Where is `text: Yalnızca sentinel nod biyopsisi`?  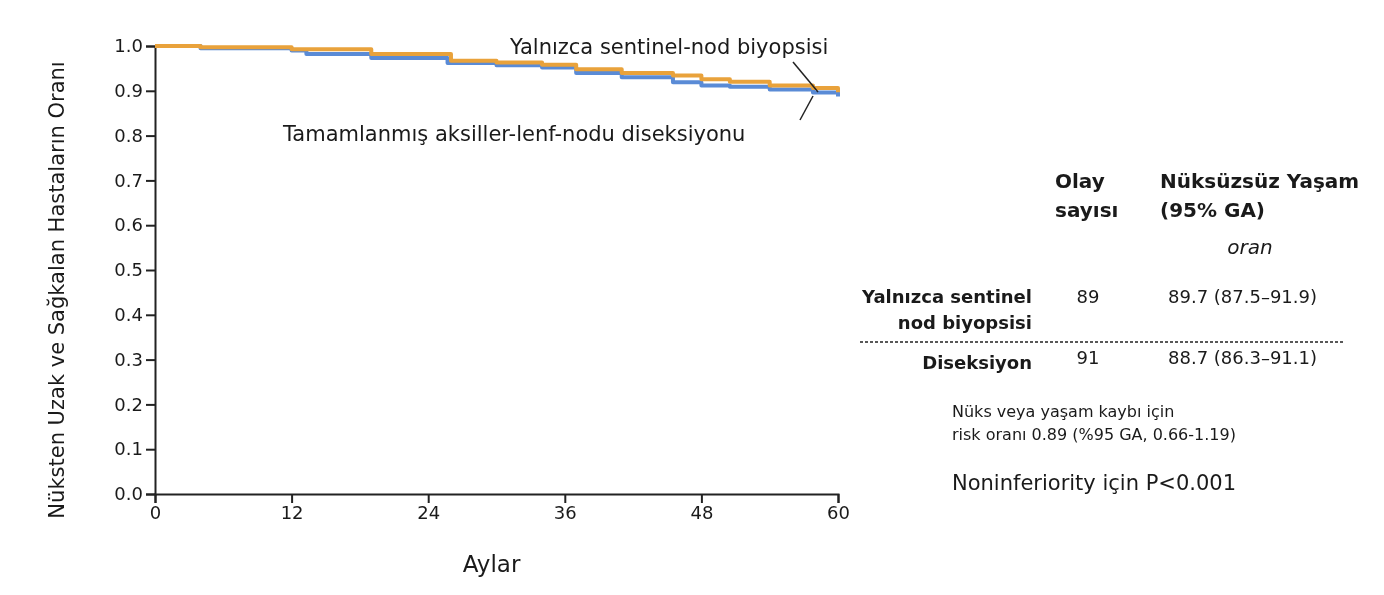 text: Yalnızca sentinel nod biyopsisi is located at coordinates (946, 310).